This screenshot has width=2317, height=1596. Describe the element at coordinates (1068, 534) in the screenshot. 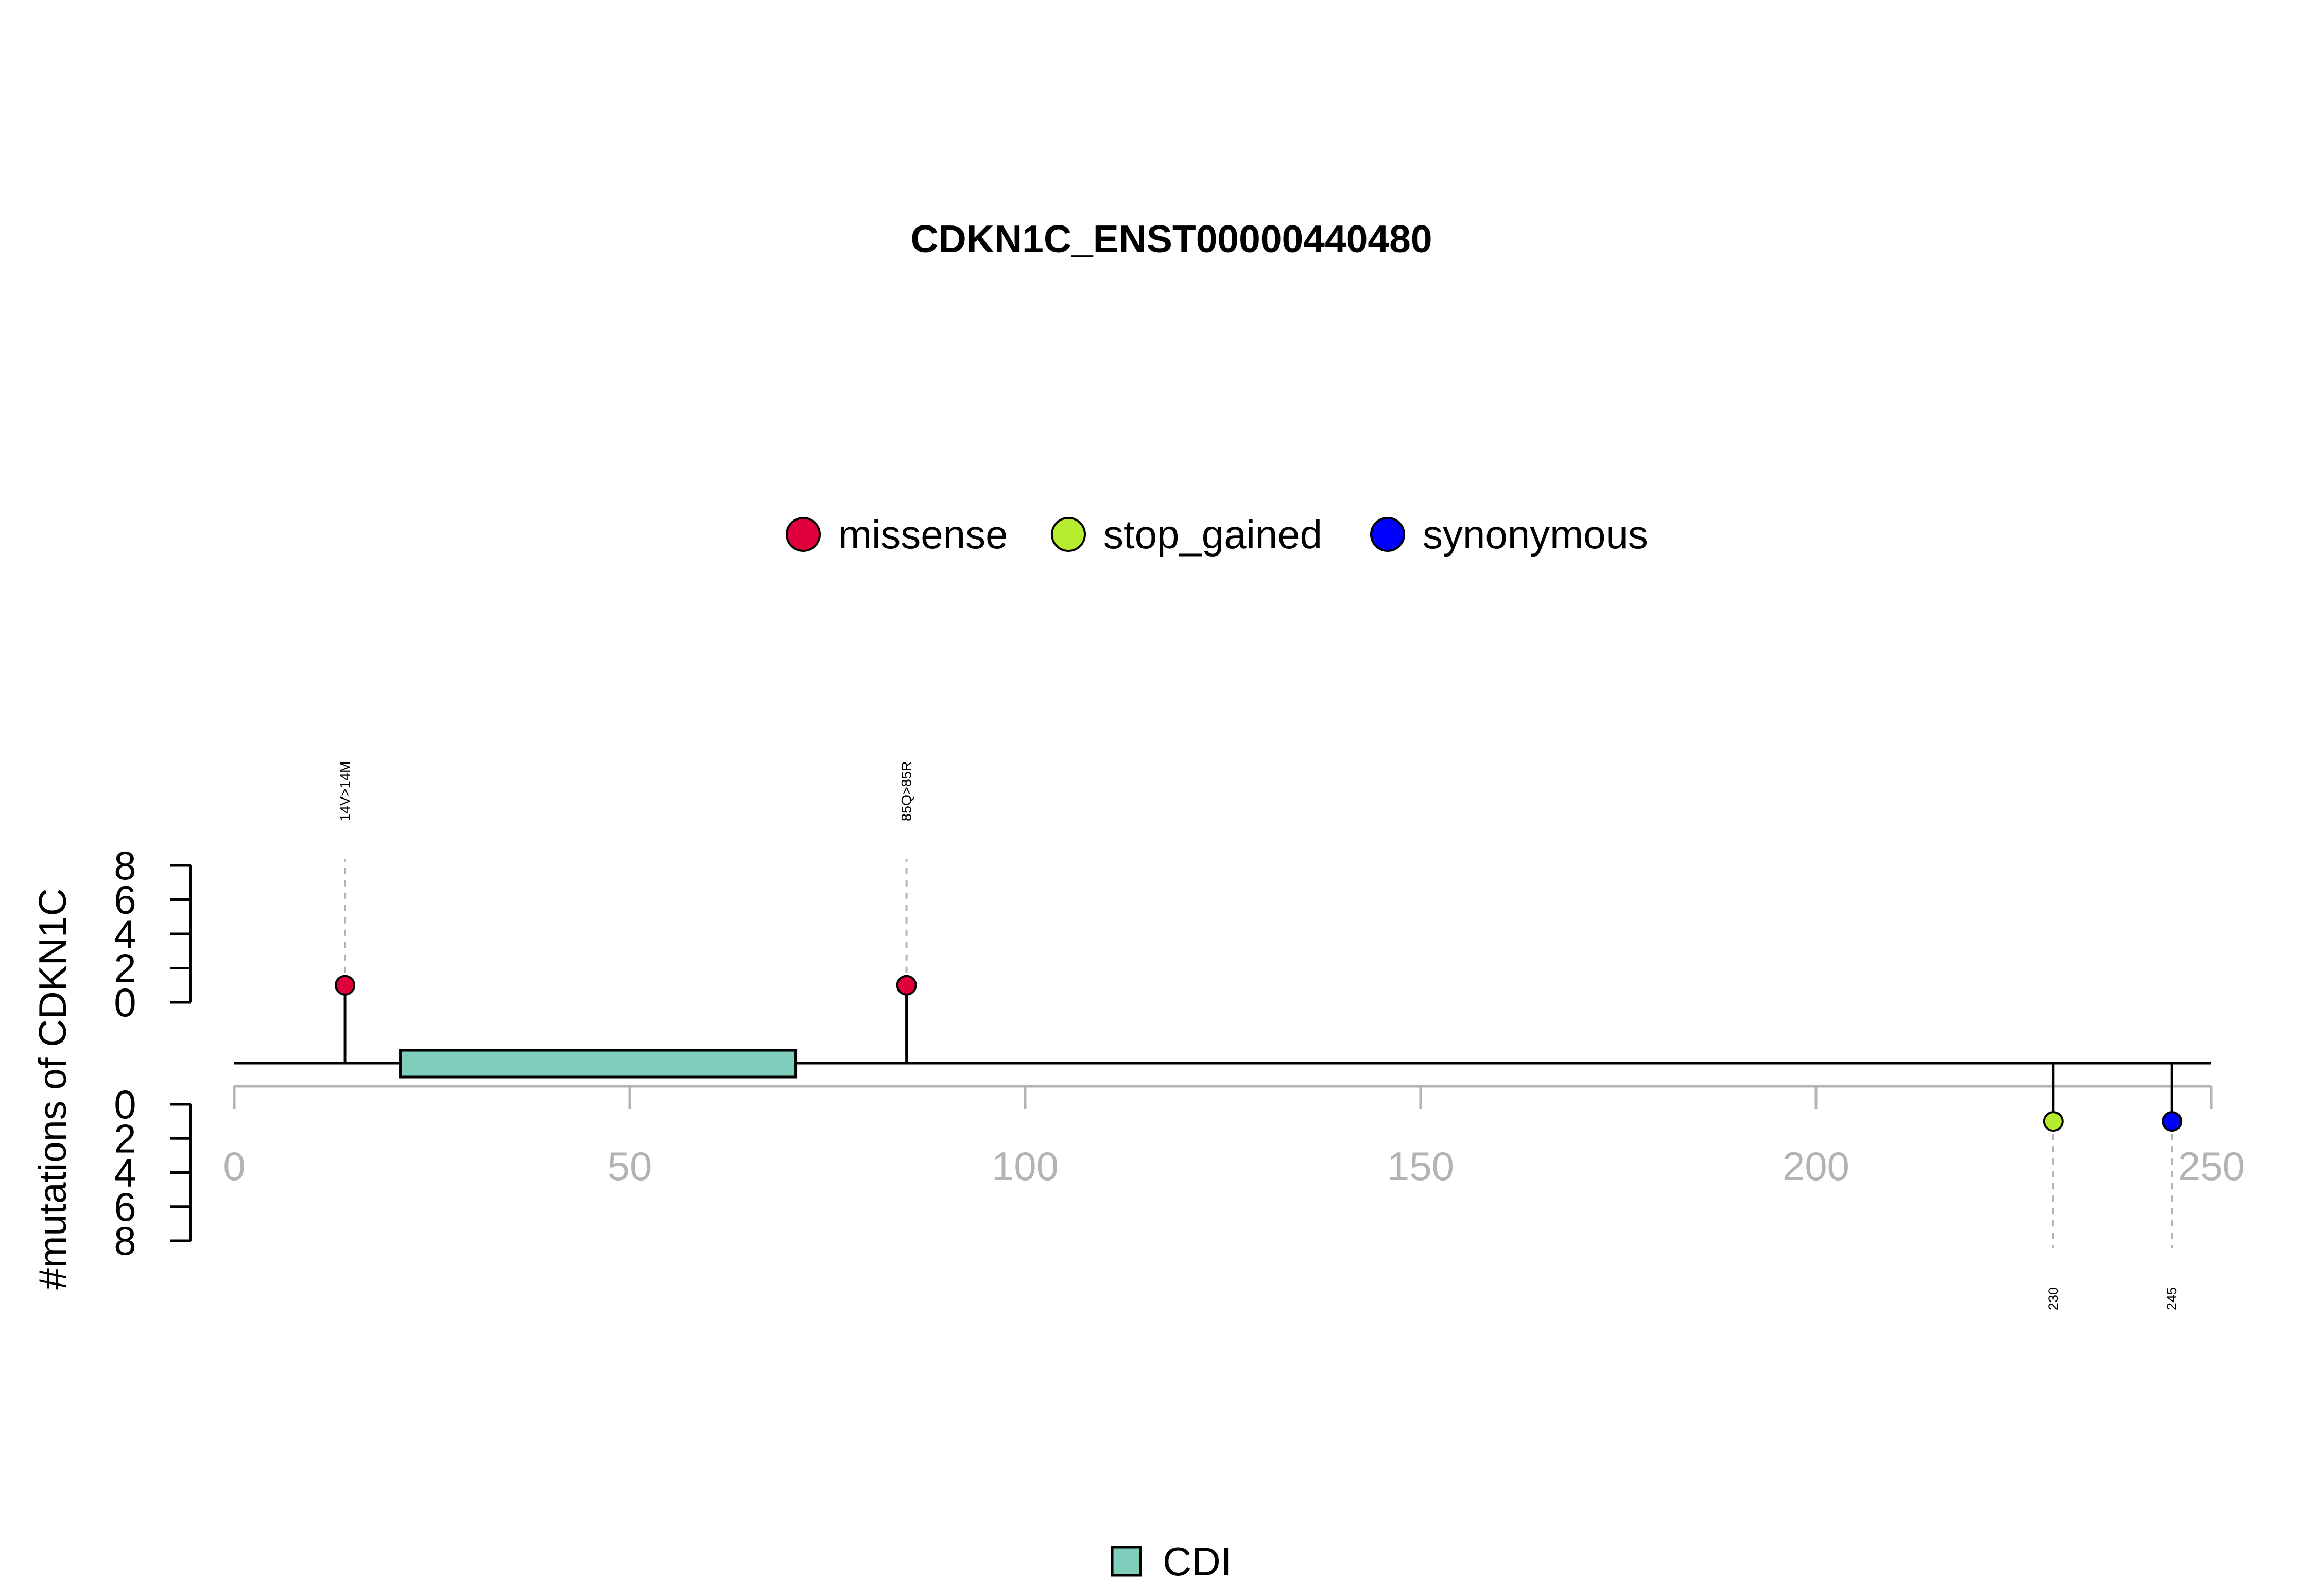

I see `legend-marker-stop_gained` at that location.